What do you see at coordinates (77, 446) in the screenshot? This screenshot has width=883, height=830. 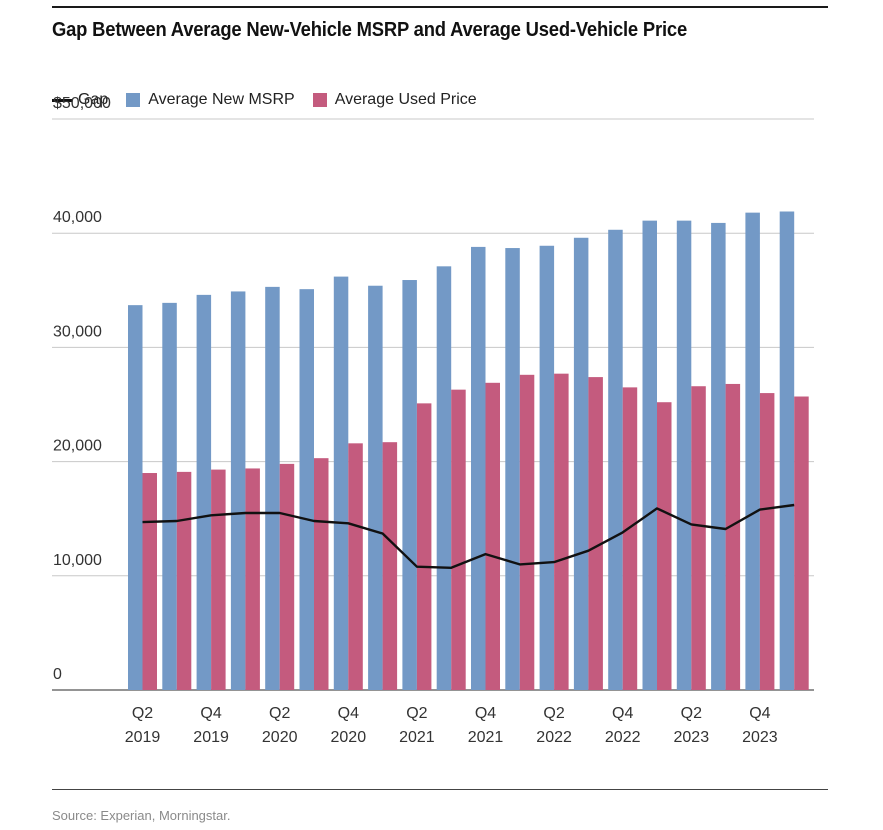 I see `y-tick-label: 20,000` at bounding box center [77, 446].